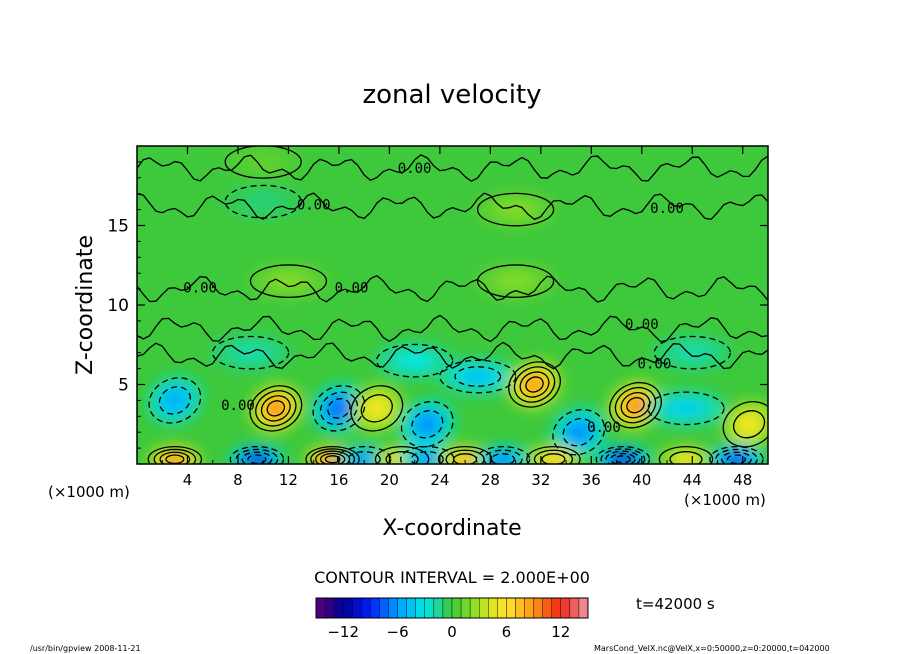 The height and width of the screenshot is (654, 904). I want to click on colorbar: −12 −6 0 6 12, so click(452, 619).